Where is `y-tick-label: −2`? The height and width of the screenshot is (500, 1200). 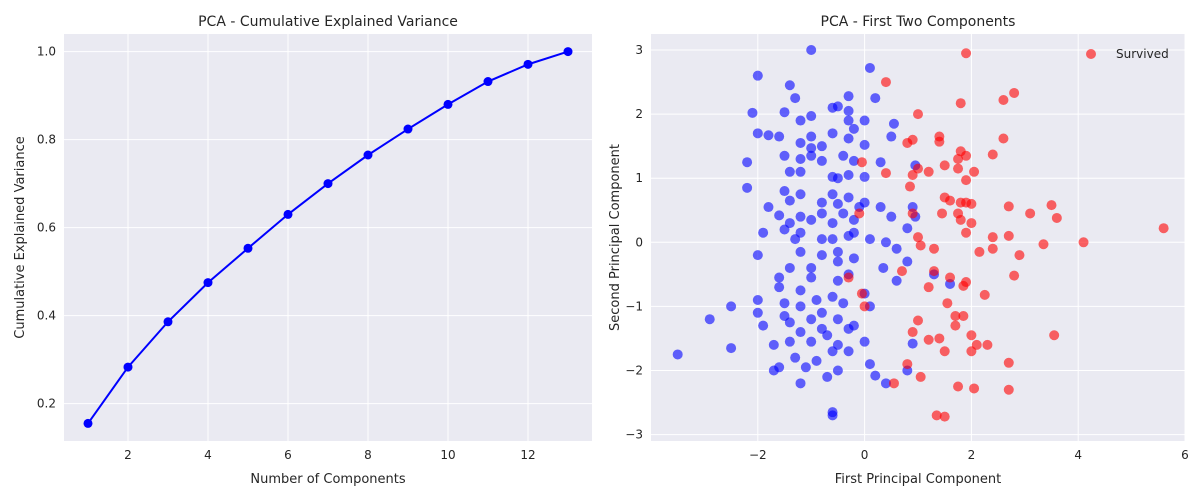
y-tick-label: −2 is located at coordinates (634, 370).